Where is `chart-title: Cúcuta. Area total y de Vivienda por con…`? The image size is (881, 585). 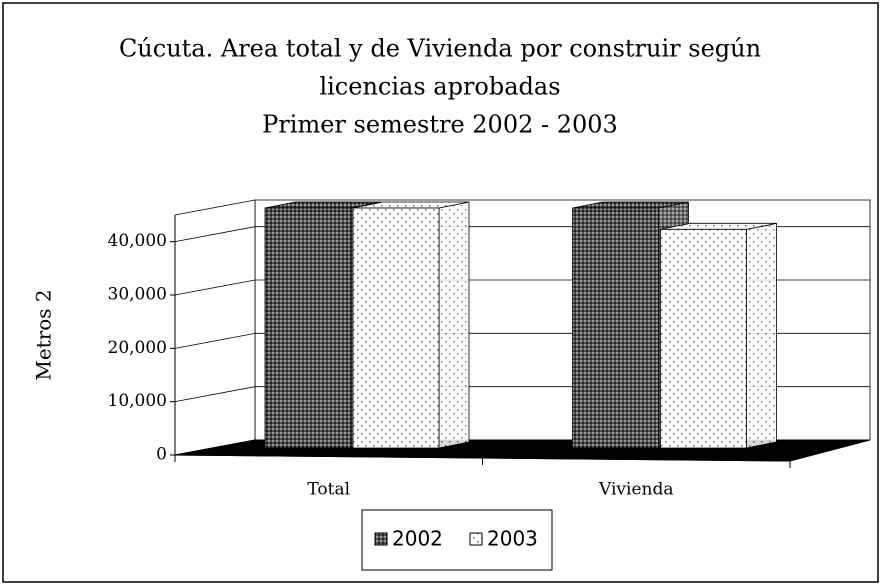
chart-title: Cúcuta. Area total y de Vivienda por con… is located at coordinates (440, 49).